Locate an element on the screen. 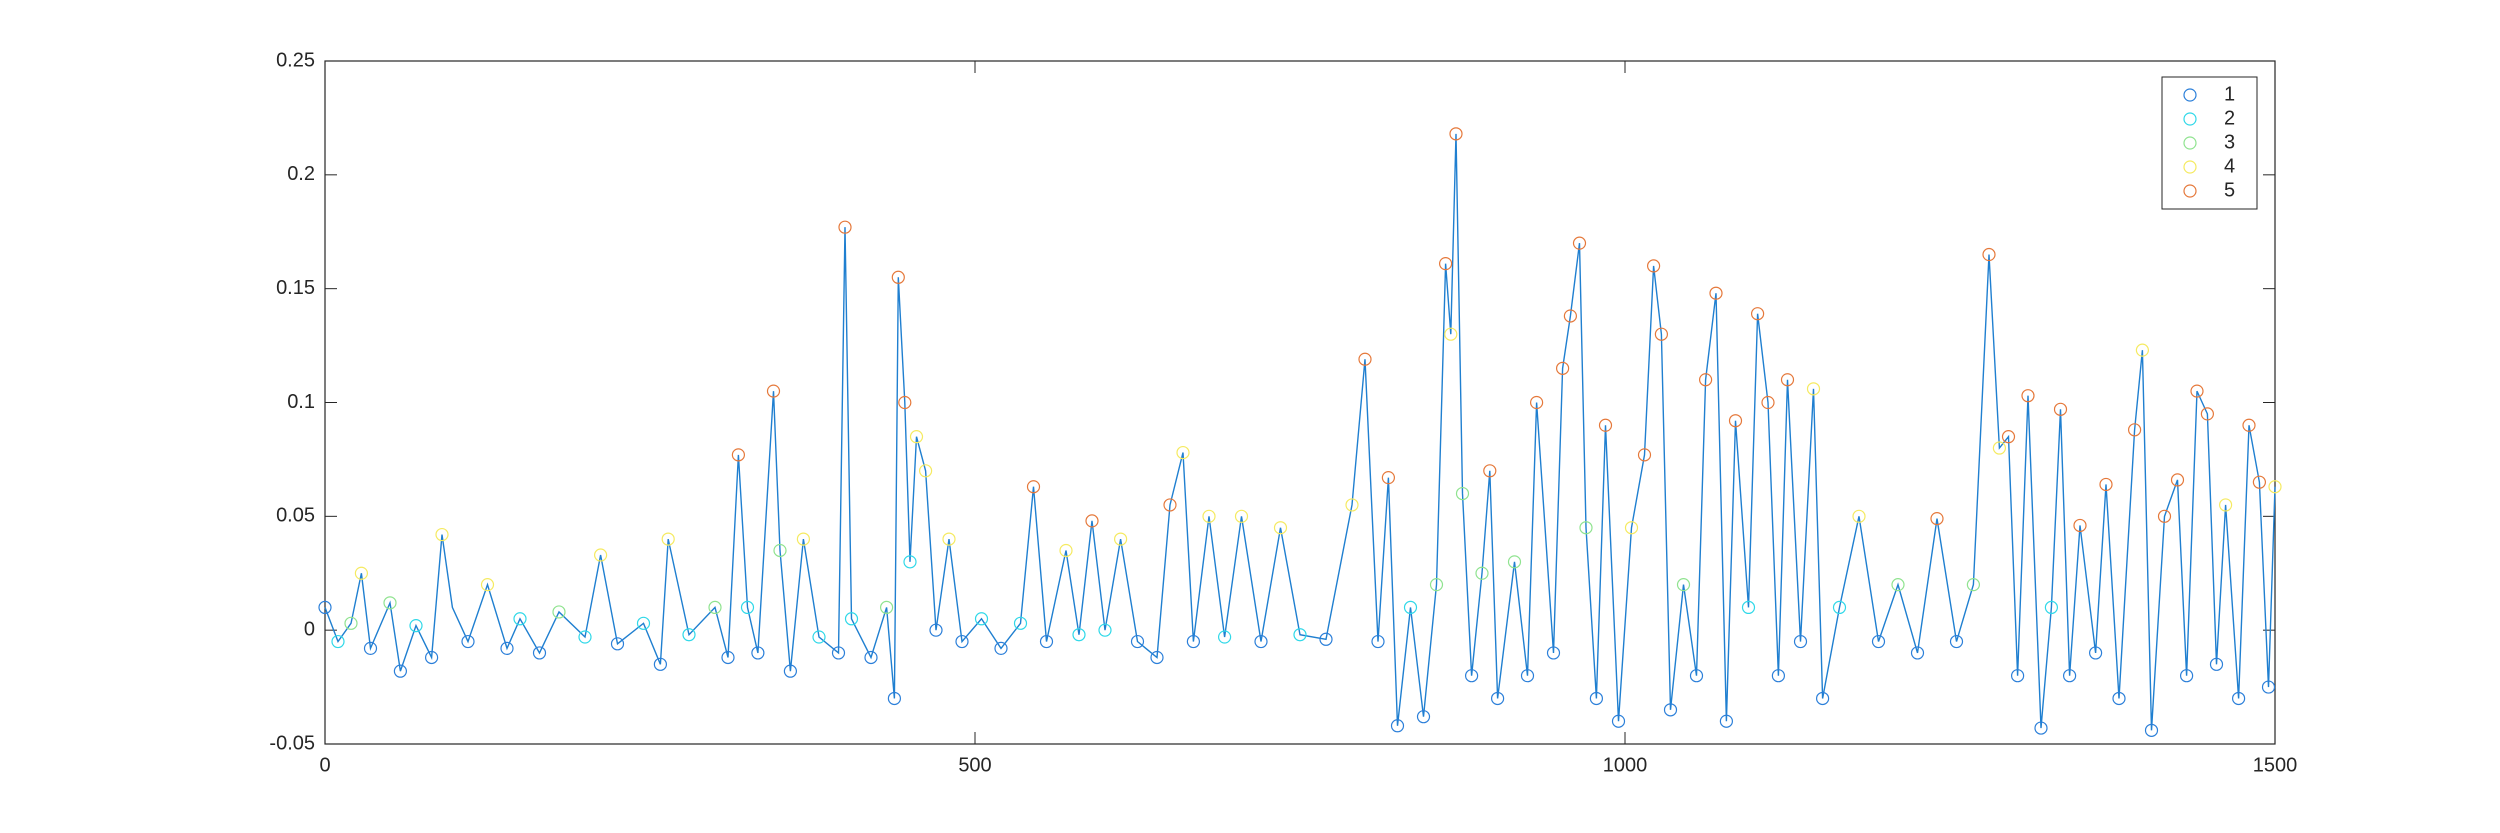 Image resolution: width=2500 pixels, height=833 pixels. x-tick-label: 500 is located at coordinates (974, 765).